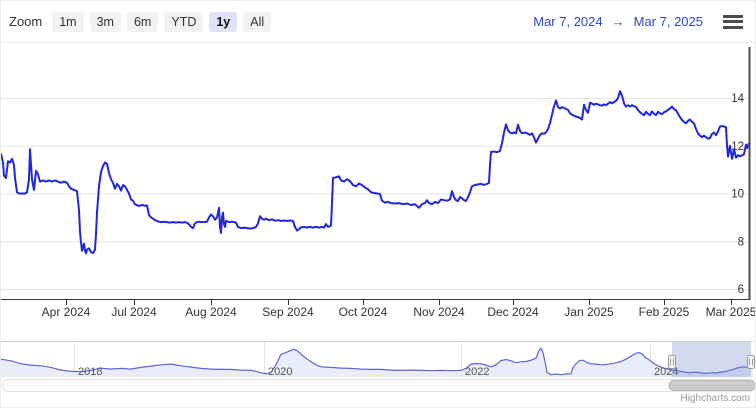 The height and width of the screenshot is (408, 756). I want to click on scrollbar-thumb, so click(711, 385).